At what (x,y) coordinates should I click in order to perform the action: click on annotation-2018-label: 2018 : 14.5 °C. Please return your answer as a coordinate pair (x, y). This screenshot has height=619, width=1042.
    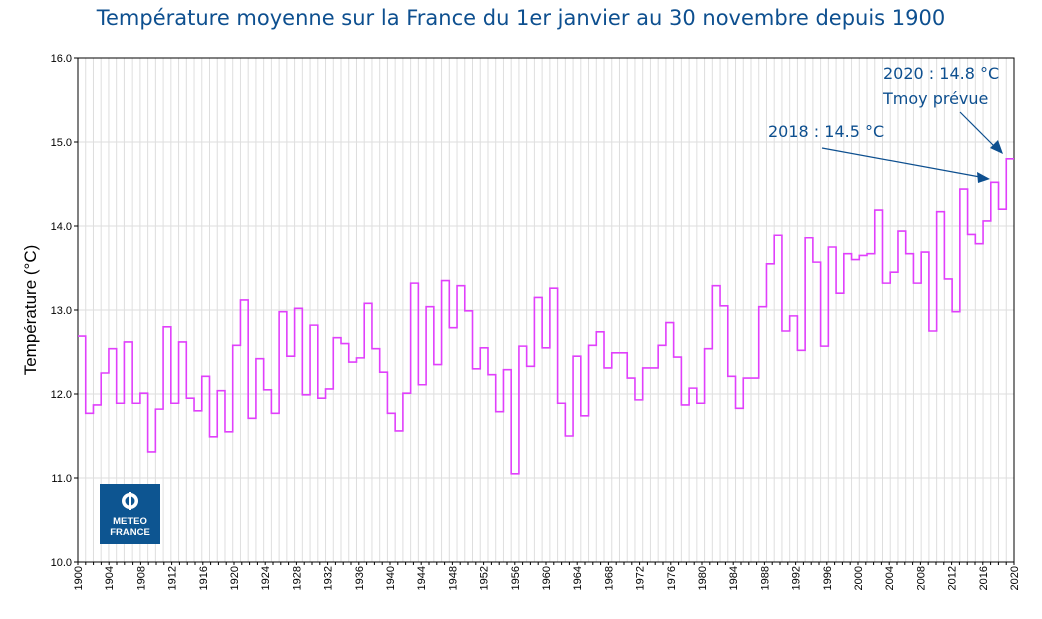
    Looking at the image, I should click on (826, 131).